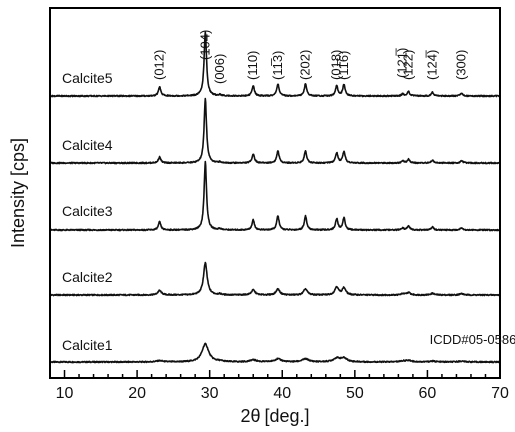 The image size is (515, 432). I want to click on x-axis-symbol: 2θ, so click(250, 416).